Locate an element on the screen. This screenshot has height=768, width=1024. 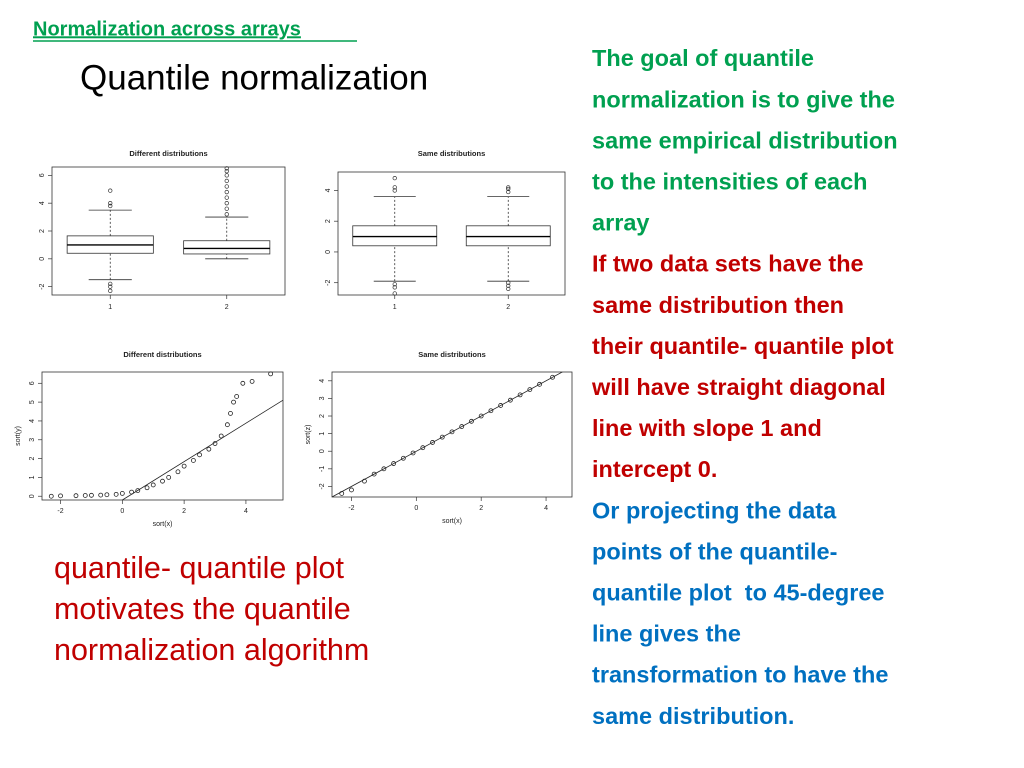
body-text-line: same distribution then is located at coordinates (718, 305).